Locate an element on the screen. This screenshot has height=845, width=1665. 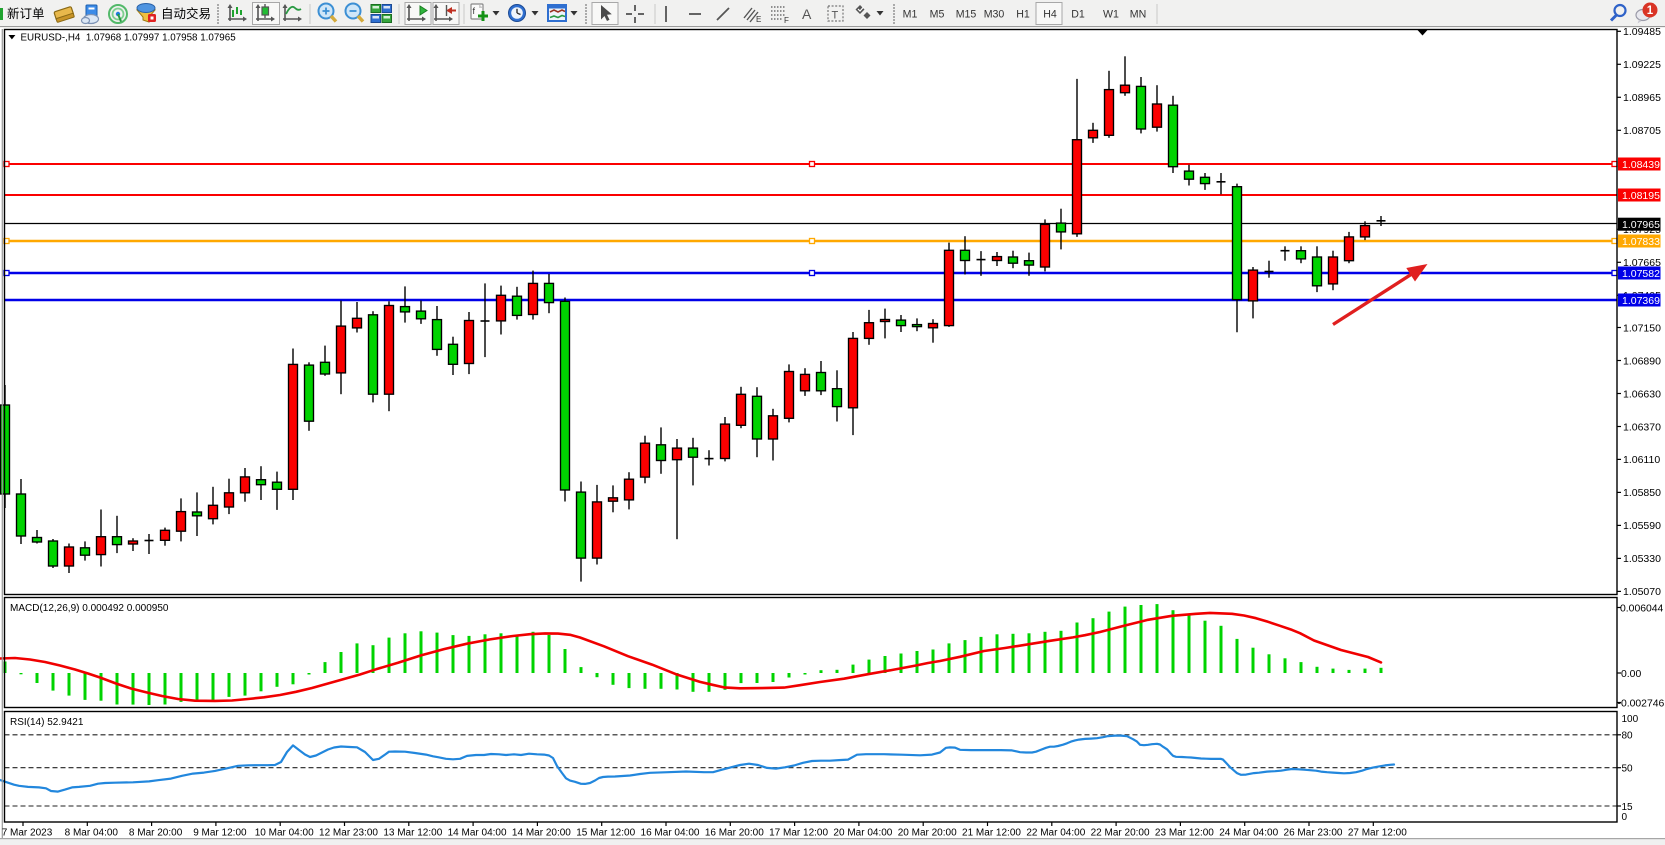
svg-text: 1.08195 is located at coordinates (1641, 196).